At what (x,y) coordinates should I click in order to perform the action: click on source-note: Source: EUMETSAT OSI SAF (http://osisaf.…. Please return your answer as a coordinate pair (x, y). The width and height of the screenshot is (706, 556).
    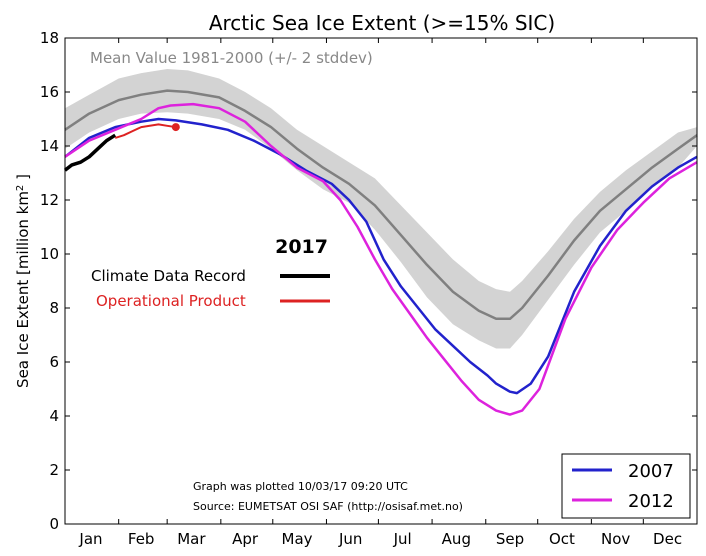
    Looking at the image, I should click on (328, 506).